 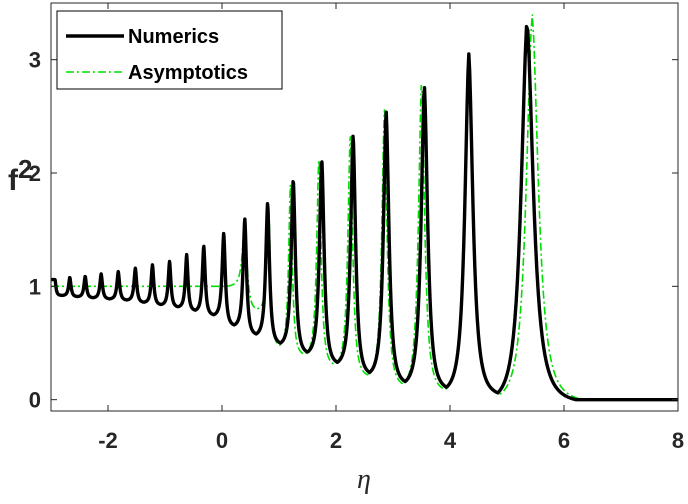 I want to click on legend-numerics-label: Numerics, so click(x=173, y=37).